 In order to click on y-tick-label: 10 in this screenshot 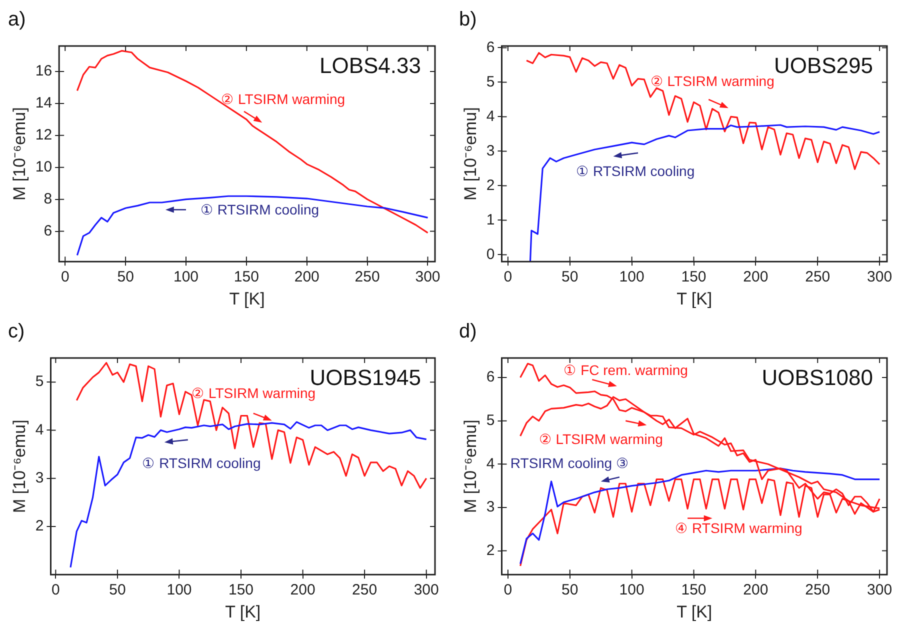, I will do `click(43, 167)`.